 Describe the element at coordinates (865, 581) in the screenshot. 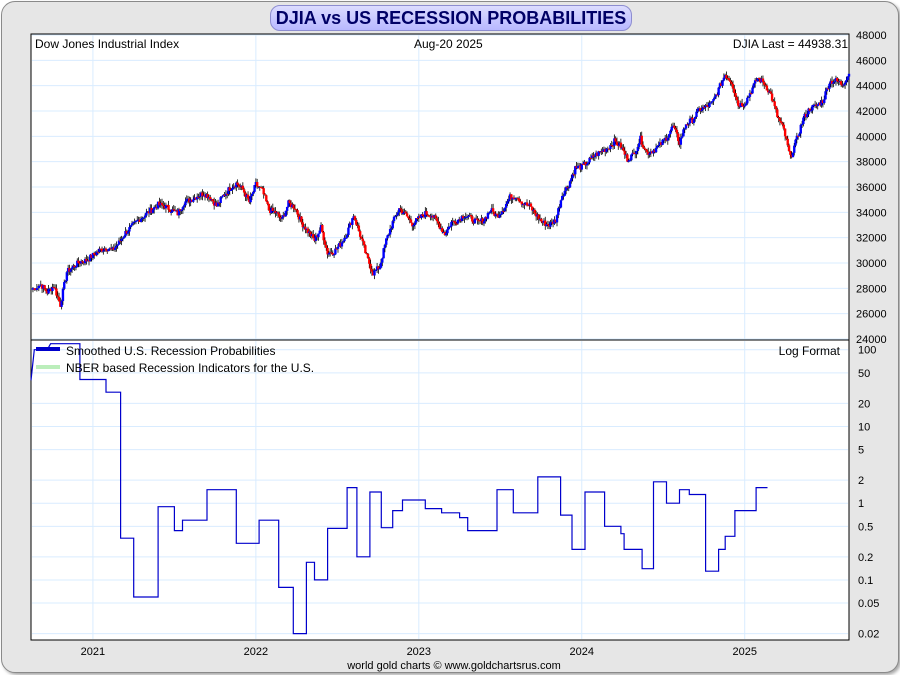

I see `recession-y-tick-label: 0.1` at that location.